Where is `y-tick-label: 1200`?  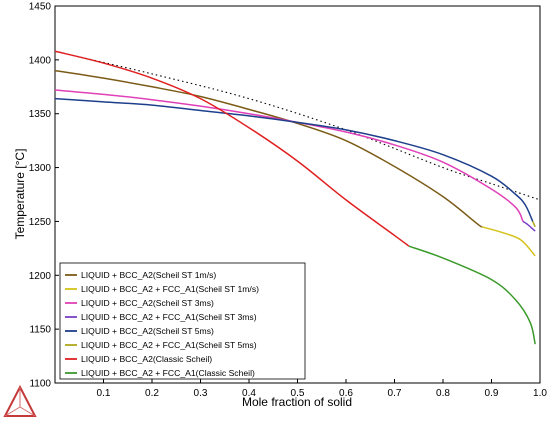
y-tick-label: 1200 is located at coordinates (40, 276).